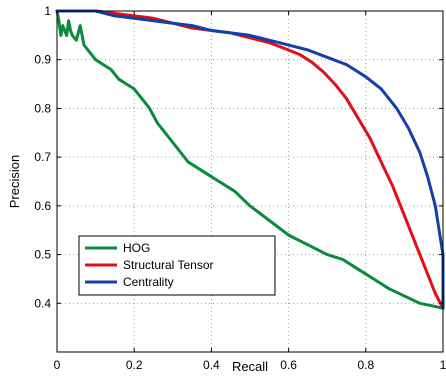 The width and height of the screenshot is (446, 376). I want to click on legend-label-structural-tensor: Structural Tensor, so click(168, 265).